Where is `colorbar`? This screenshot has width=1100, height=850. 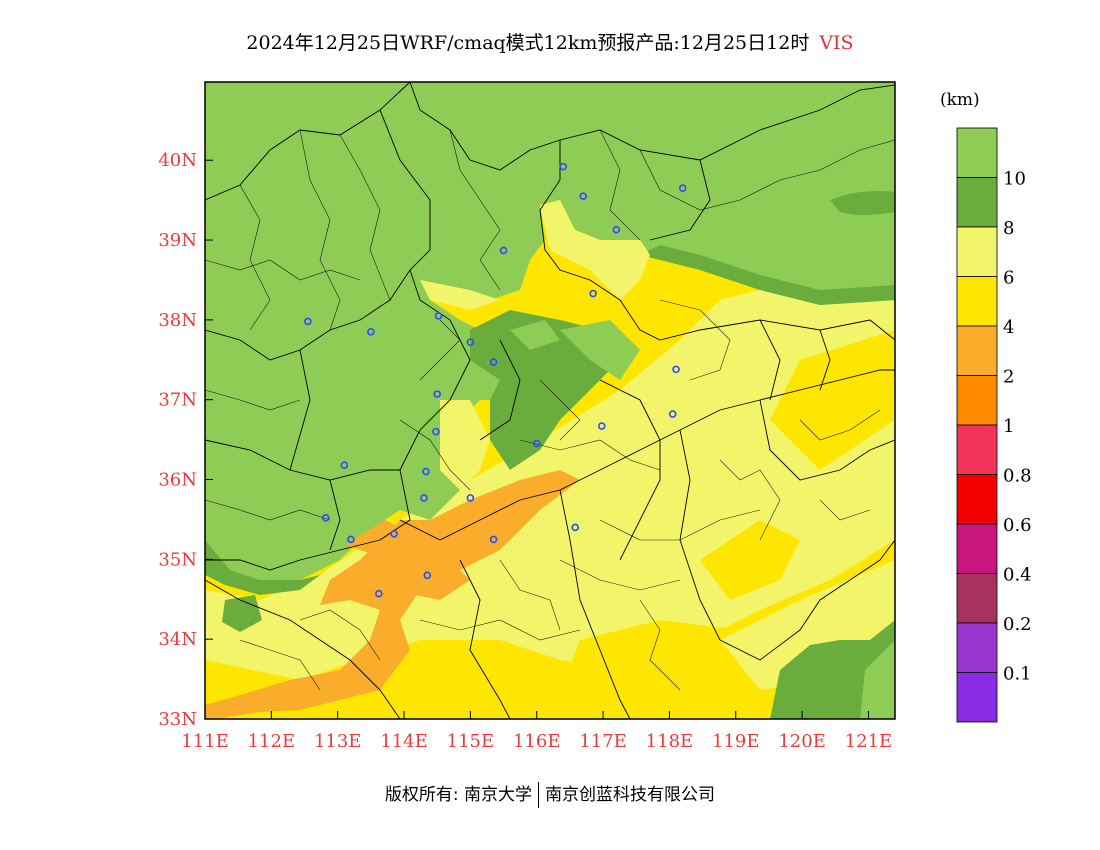 colorbar is located at coordinates (977, 425).